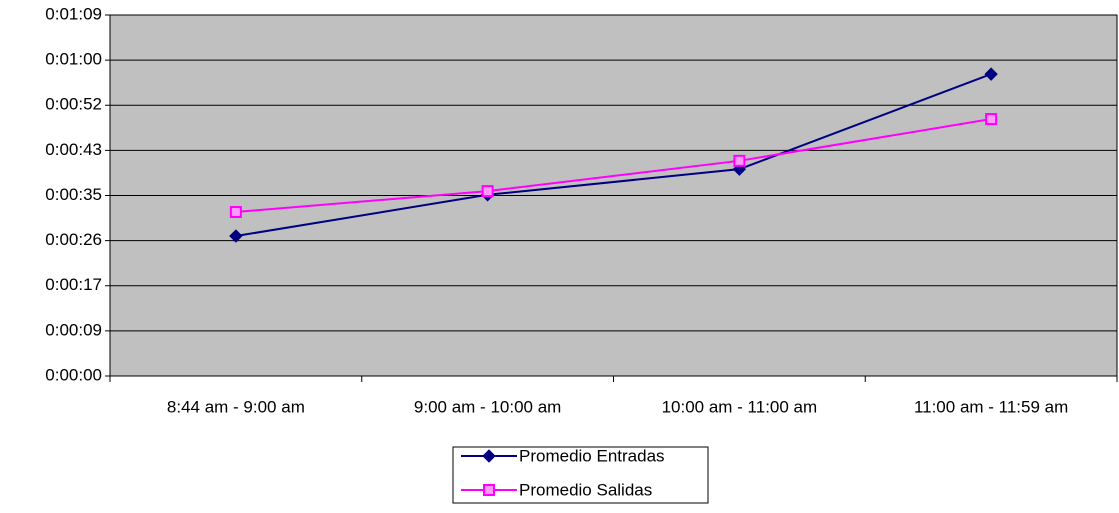 The image size is (1119, 513). Describe the element at coordinates (73, 239) in the screenshot. I see `y-tick-label: 0:00:26` at that location.